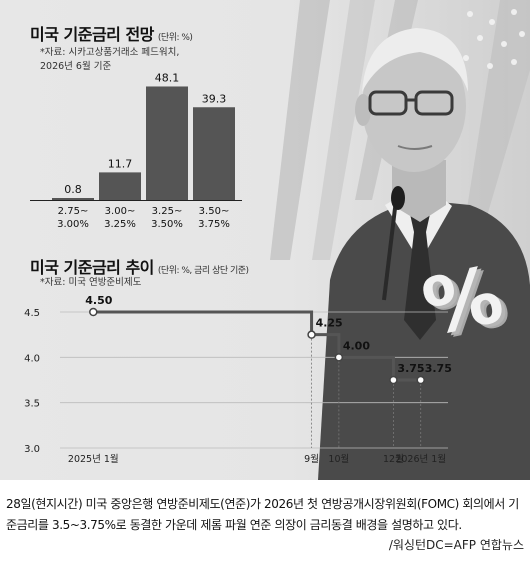  Describe the element at coordinates (76, 66) in the screenshot. I see `forecast-source-line2: 2026년 6월 기준` at that location.